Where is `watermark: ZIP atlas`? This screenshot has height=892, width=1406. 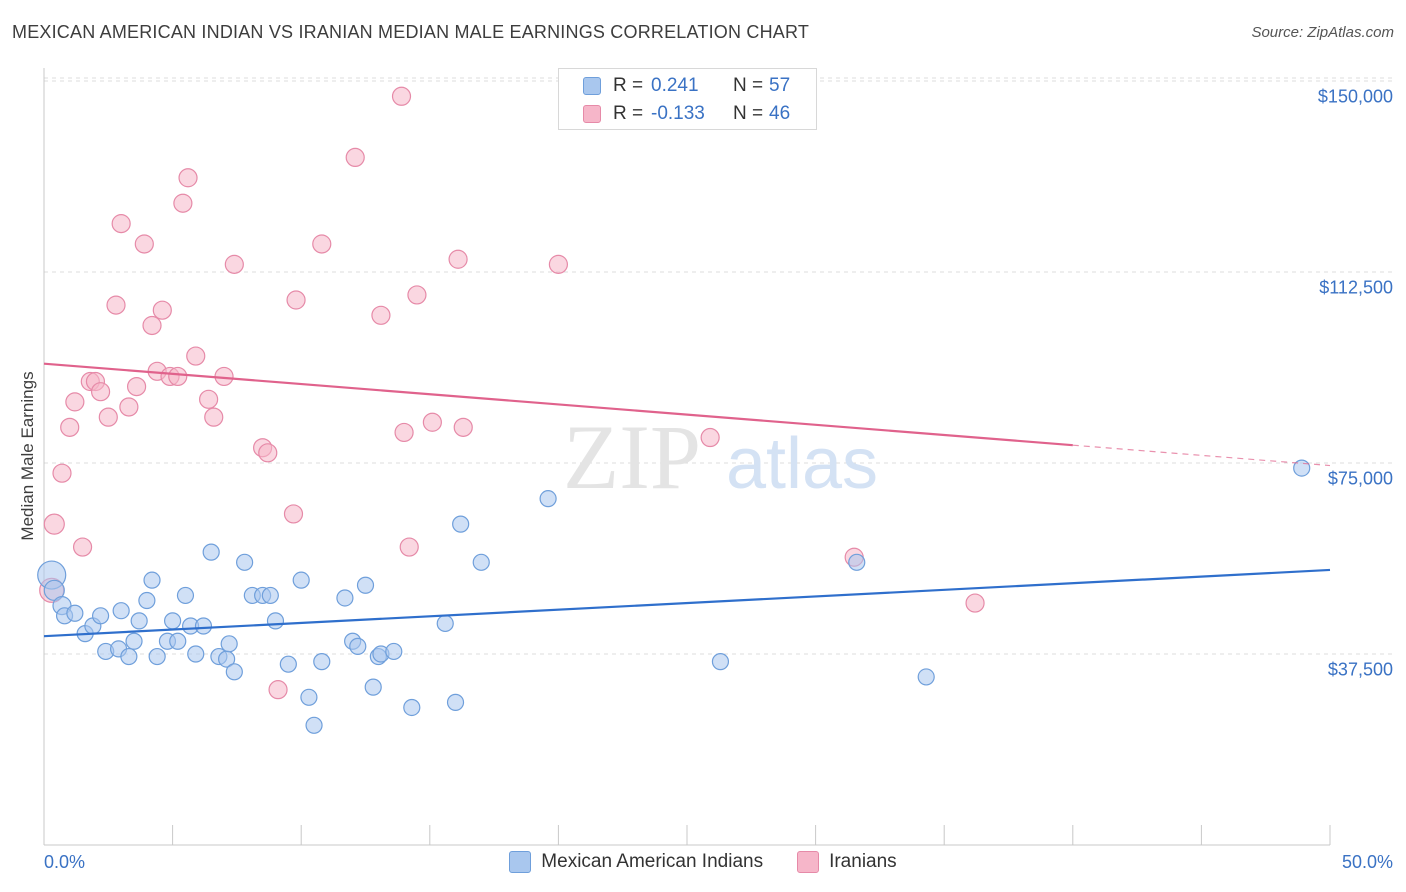
watermark: ZIP atlas is located at coordinates (720, 457).